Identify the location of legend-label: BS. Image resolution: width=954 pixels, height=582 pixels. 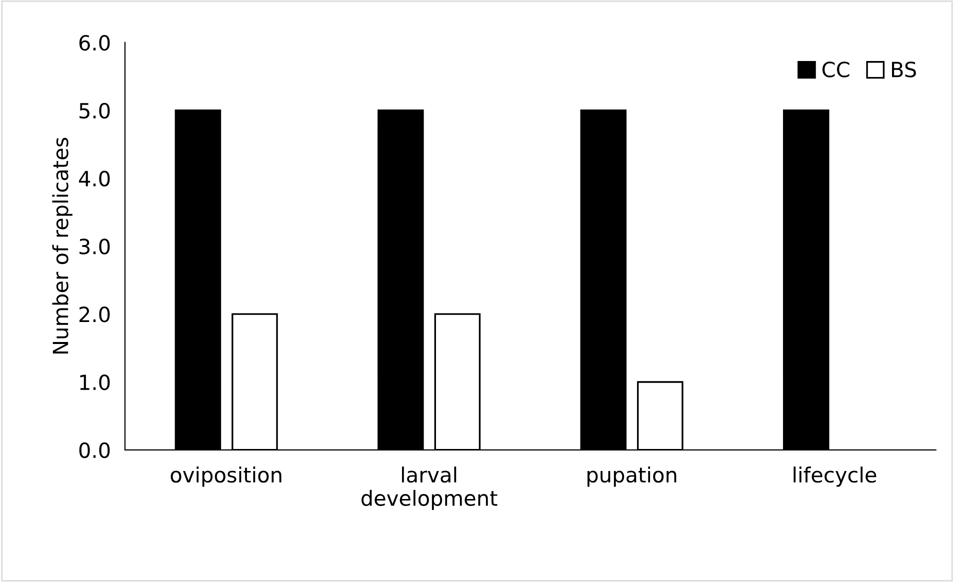
(904, 70).